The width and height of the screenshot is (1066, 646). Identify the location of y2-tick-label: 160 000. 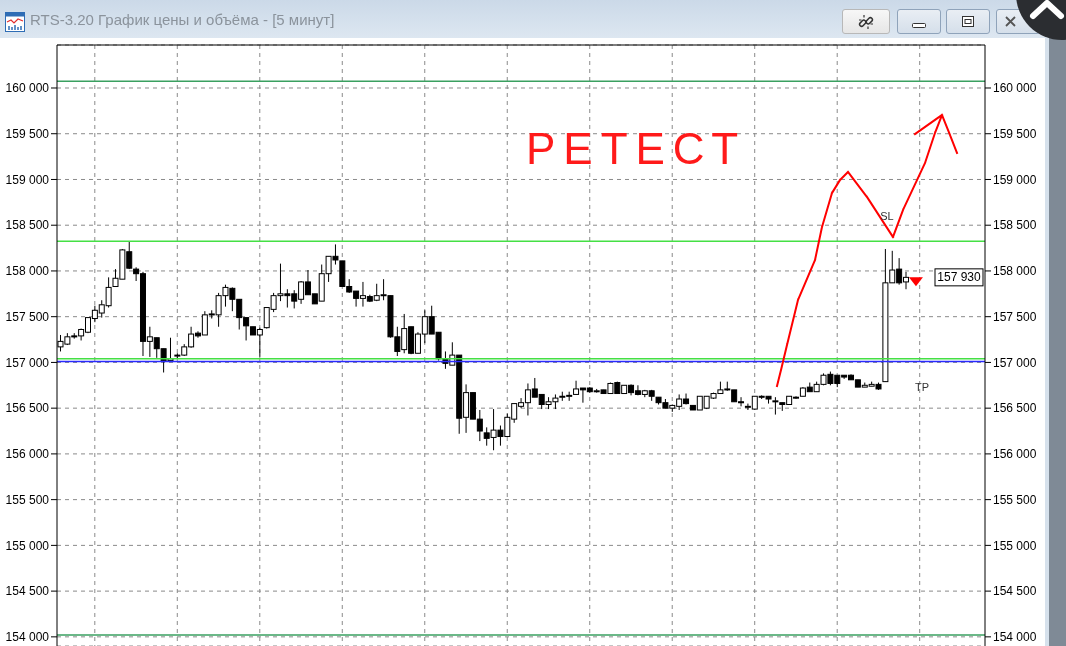
(1015, 88).